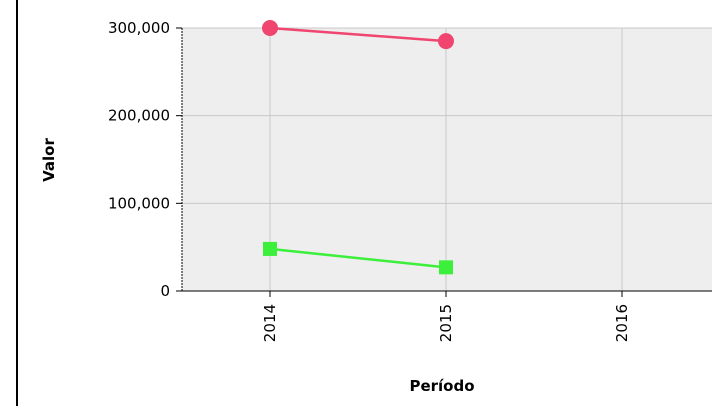  I want to click on x-axis-ticks: 2014 2015 2016, so click(446, 316).